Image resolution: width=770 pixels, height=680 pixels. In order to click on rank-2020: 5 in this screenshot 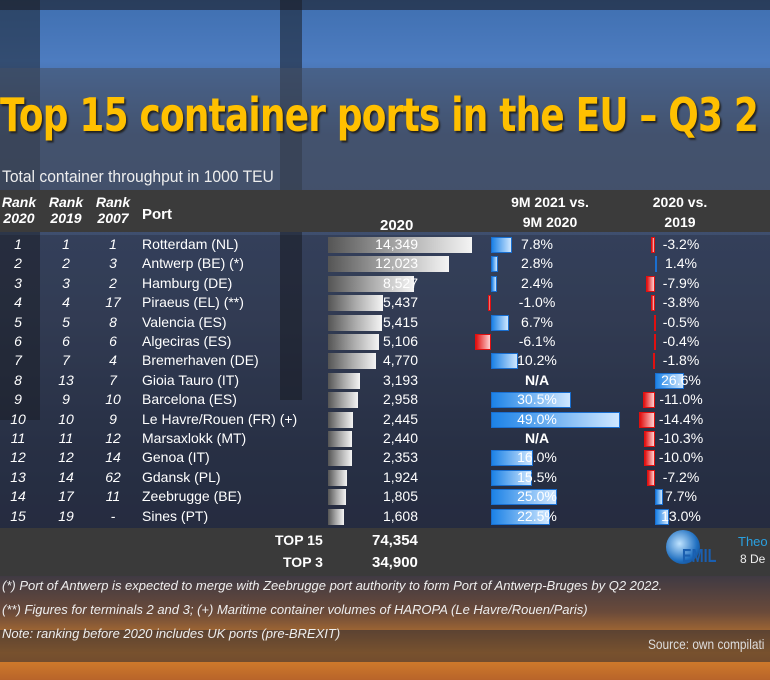, I will do `click(18, 321)`.